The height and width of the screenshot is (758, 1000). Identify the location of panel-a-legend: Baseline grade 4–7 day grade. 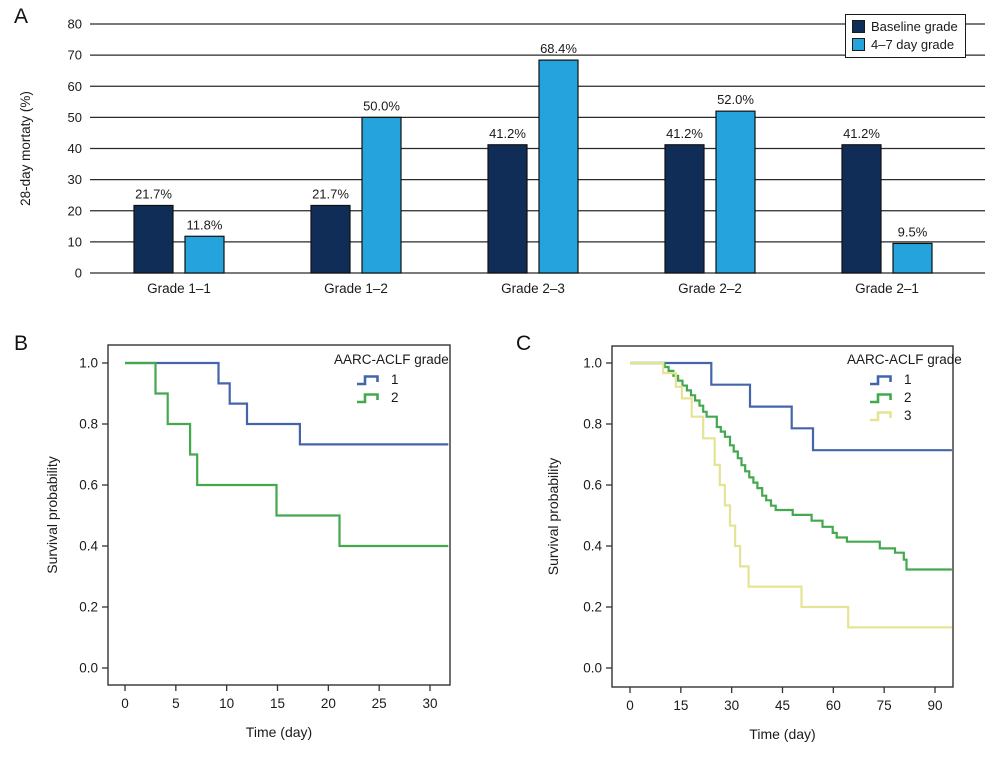
(905, 36).